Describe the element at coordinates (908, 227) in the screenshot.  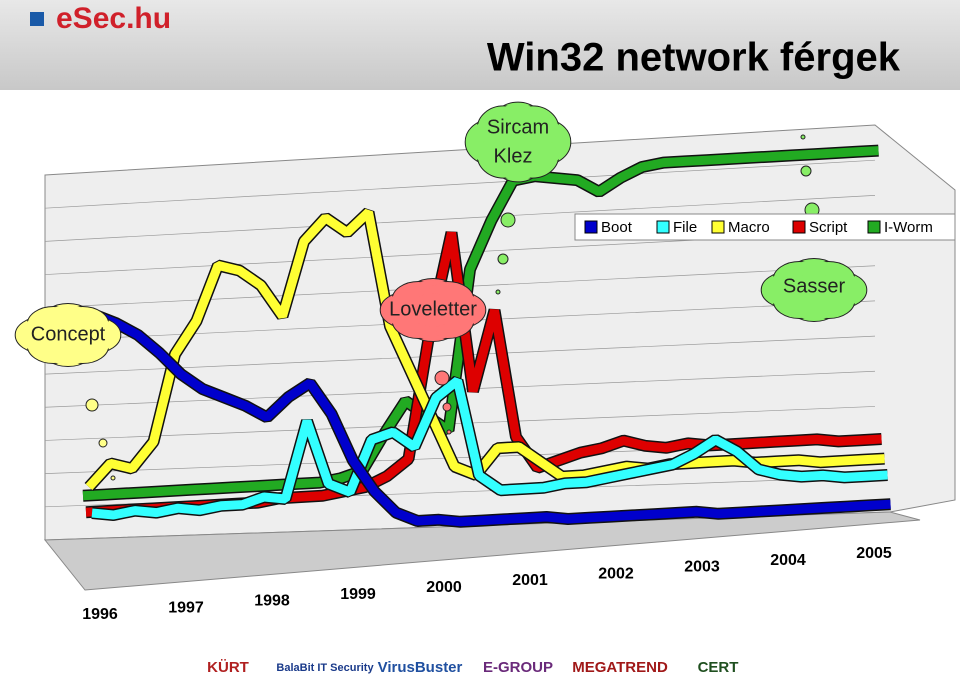
I see `legend-label: I-Worm` at that location.